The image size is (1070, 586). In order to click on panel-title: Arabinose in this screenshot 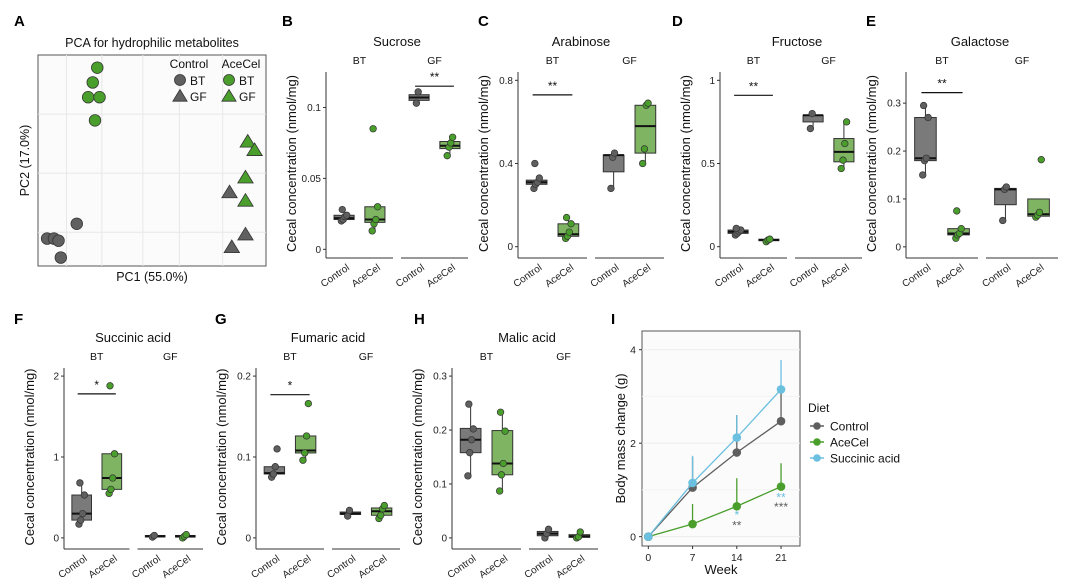, I will do `click(581, 41)`.